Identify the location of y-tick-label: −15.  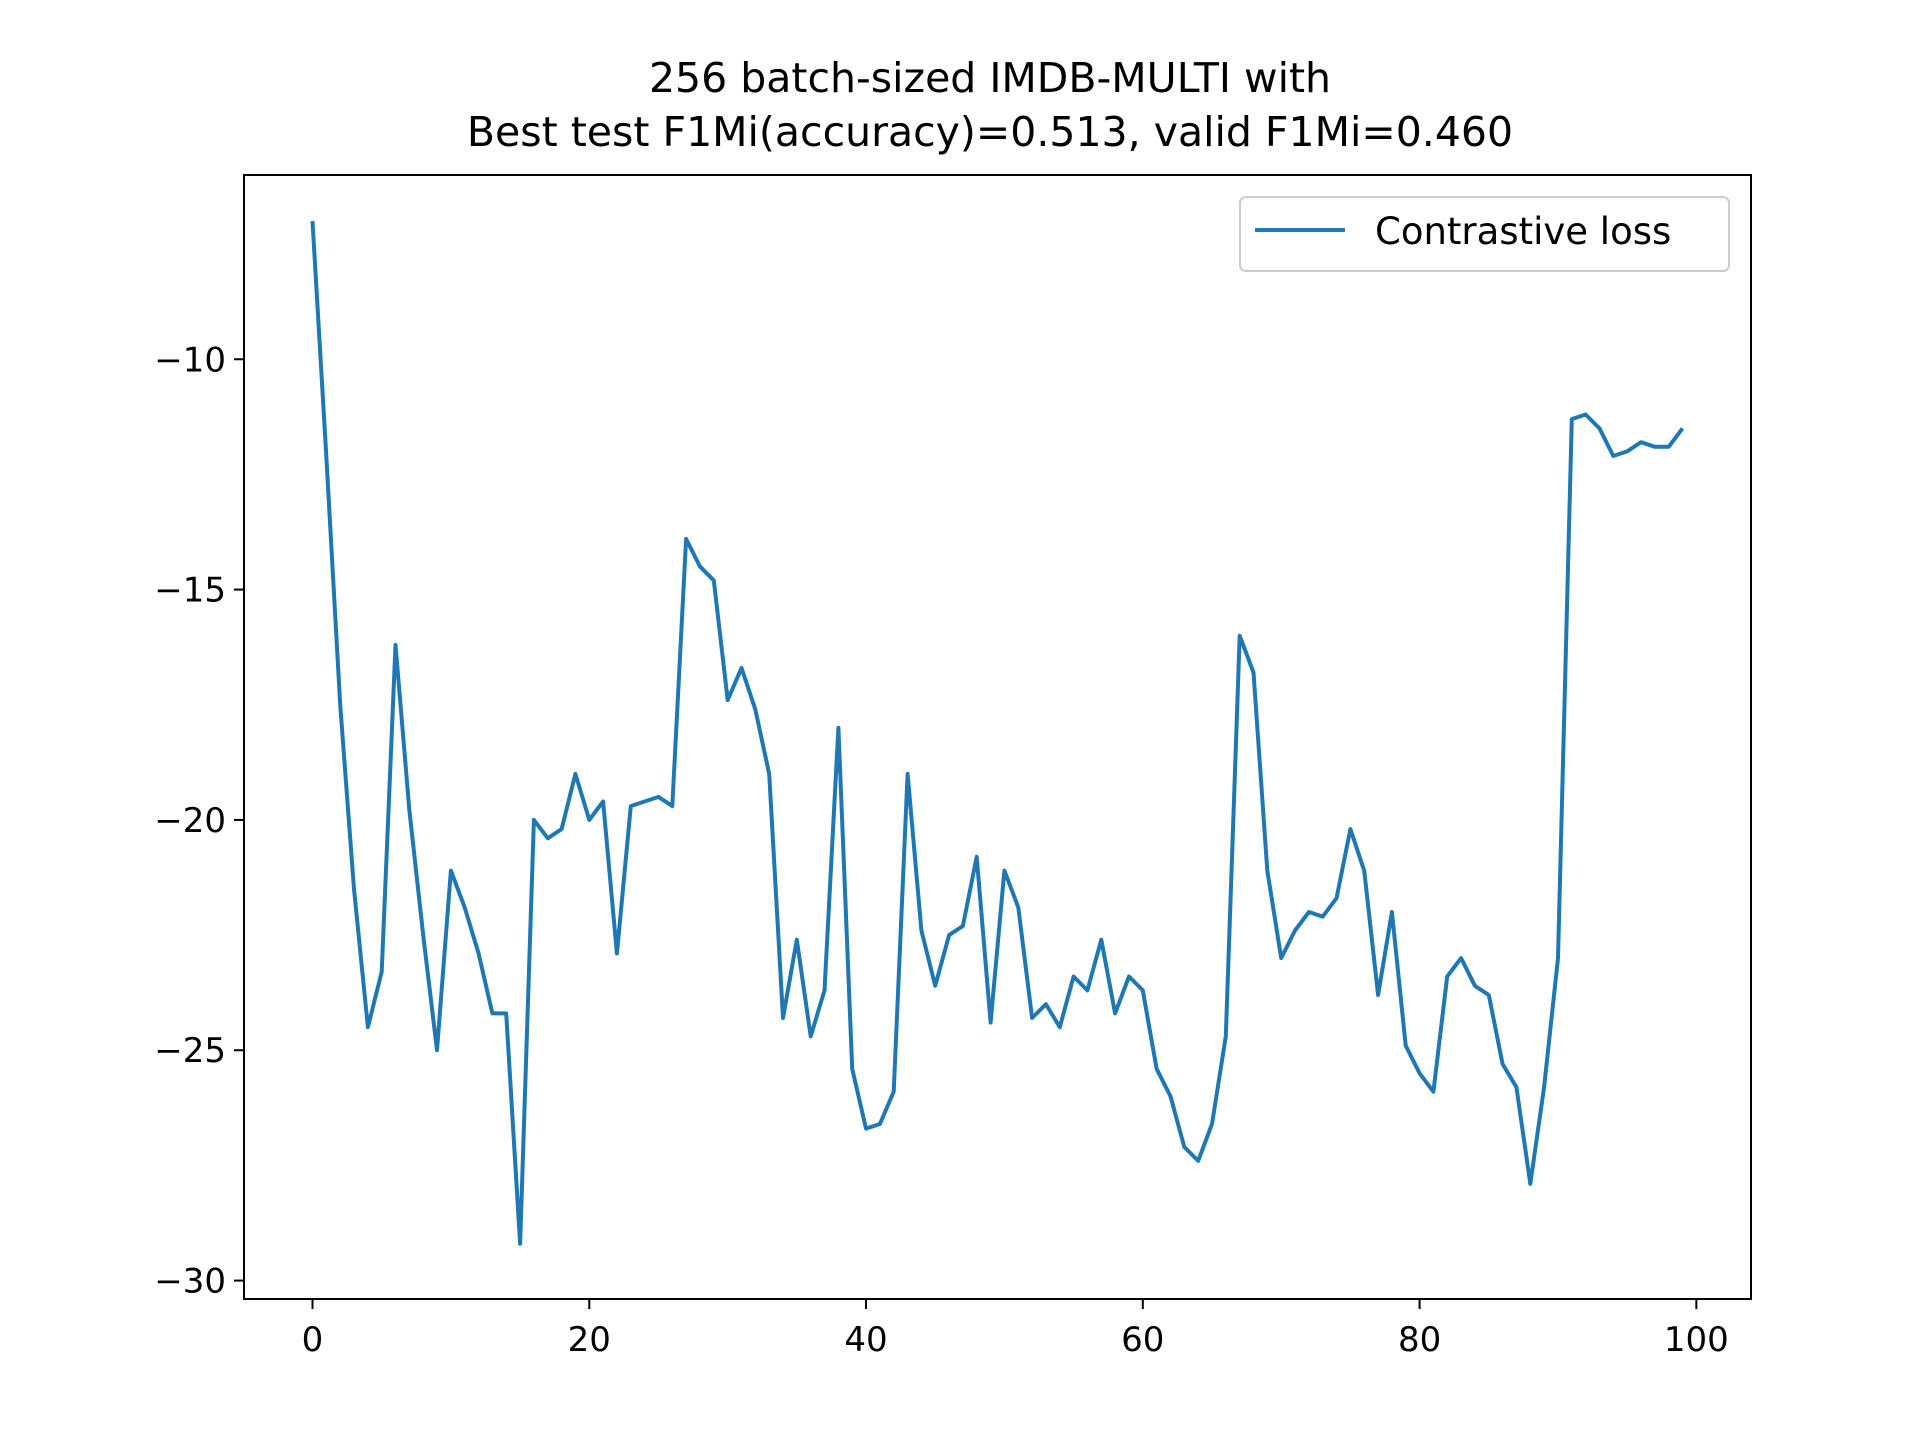
(190, 591).